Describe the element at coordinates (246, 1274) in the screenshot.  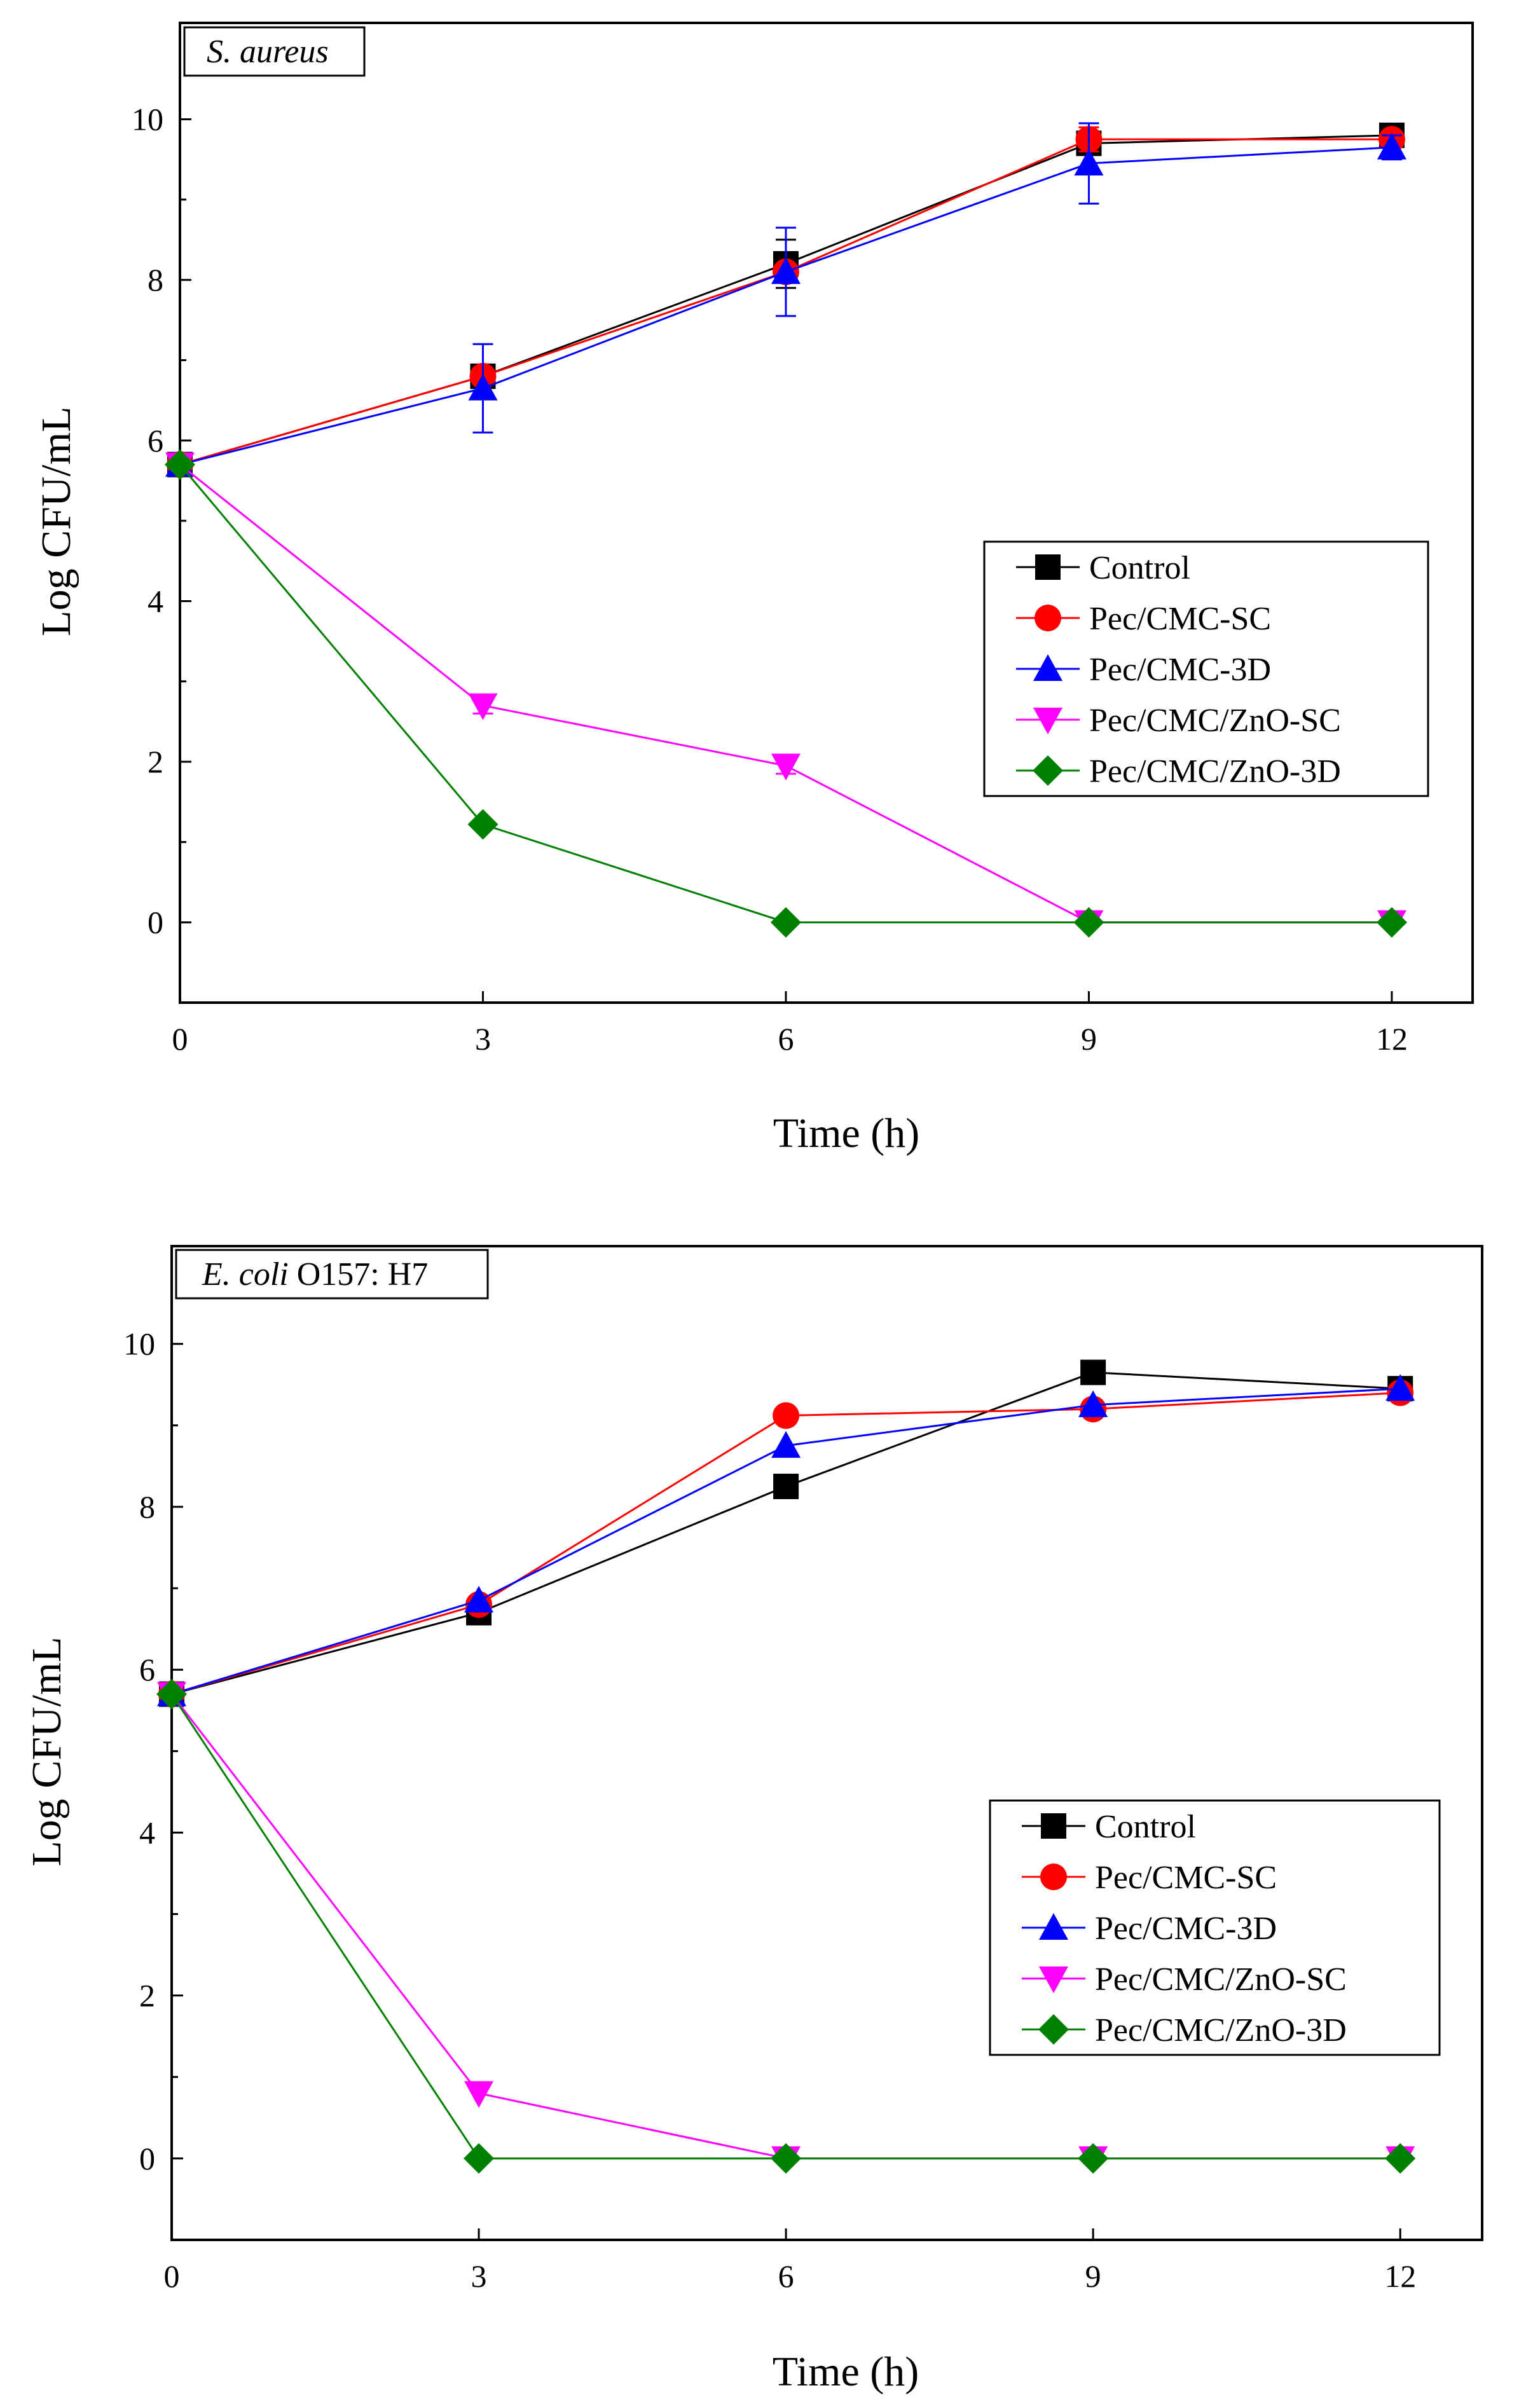
I see `panel-label-part: E. coli` at that location.